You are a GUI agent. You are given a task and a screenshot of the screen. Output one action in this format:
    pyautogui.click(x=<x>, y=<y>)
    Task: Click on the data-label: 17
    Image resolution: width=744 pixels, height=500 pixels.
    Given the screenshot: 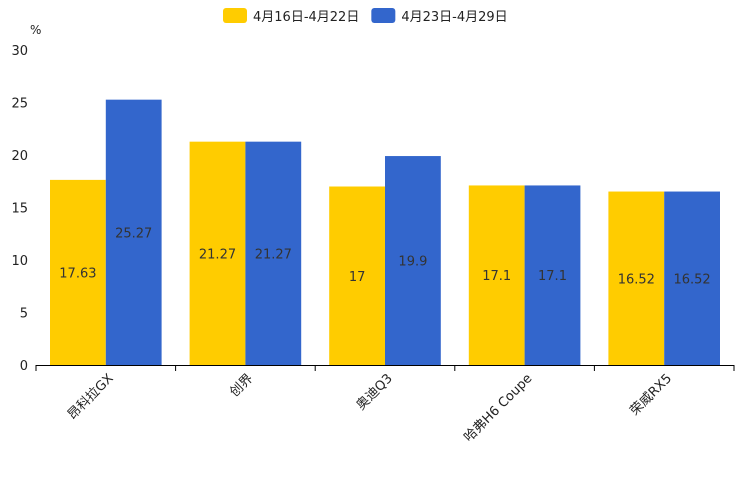 What is the action you would take?
    pyautogui.click(x=357, y=277)
    